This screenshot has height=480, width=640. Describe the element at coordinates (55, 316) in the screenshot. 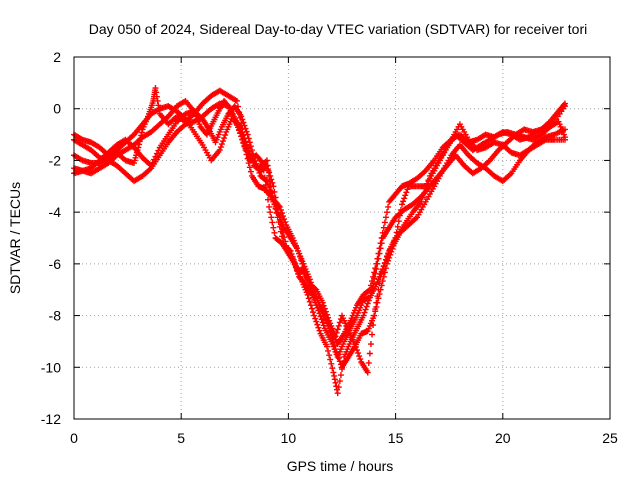

I see `y-tick-label: -8` at that location.